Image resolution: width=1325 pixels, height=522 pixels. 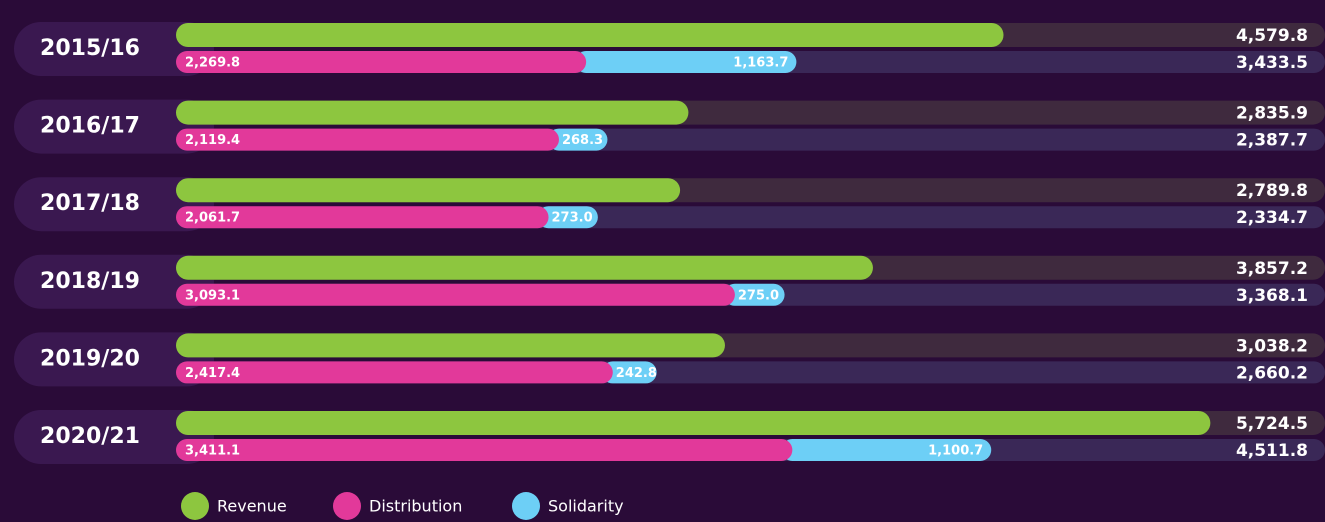 What do you see at coordinates (90, 203) in the screenshot?
I see `year-label: 2017/18` at bounding box center [90, 203].